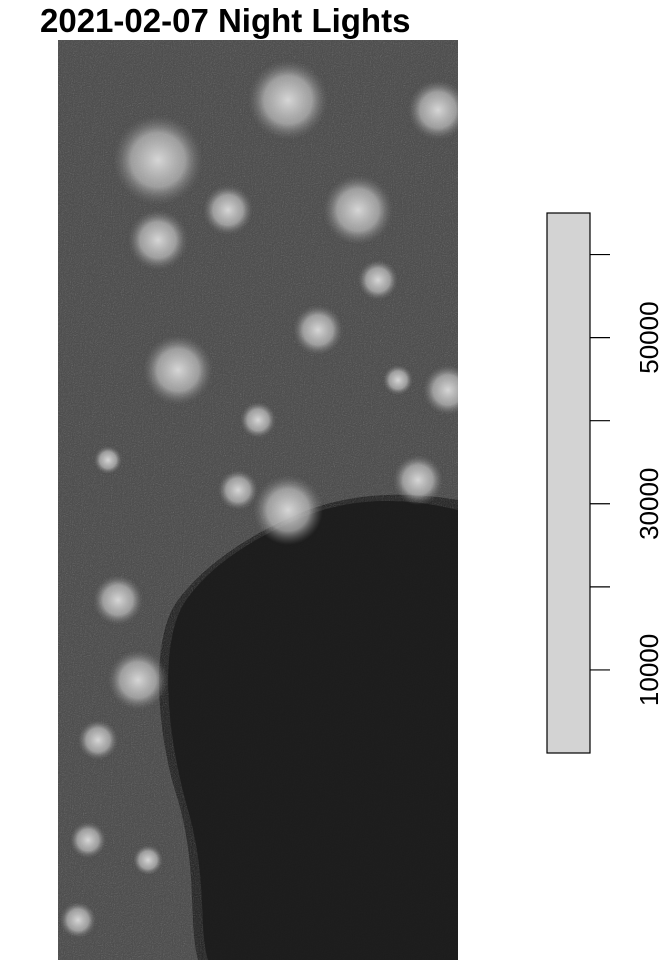  Describe the element at coordinates (649, 670) in the screenshot. I see `legend-tick-label: 10000` at that location.